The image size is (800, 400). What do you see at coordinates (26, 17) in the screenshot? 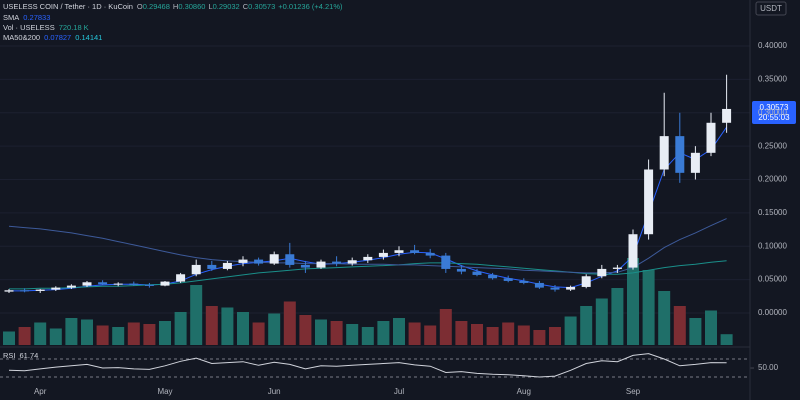
I see `legend-sma: SMA 0.27833` at bounding box center [26, 17].